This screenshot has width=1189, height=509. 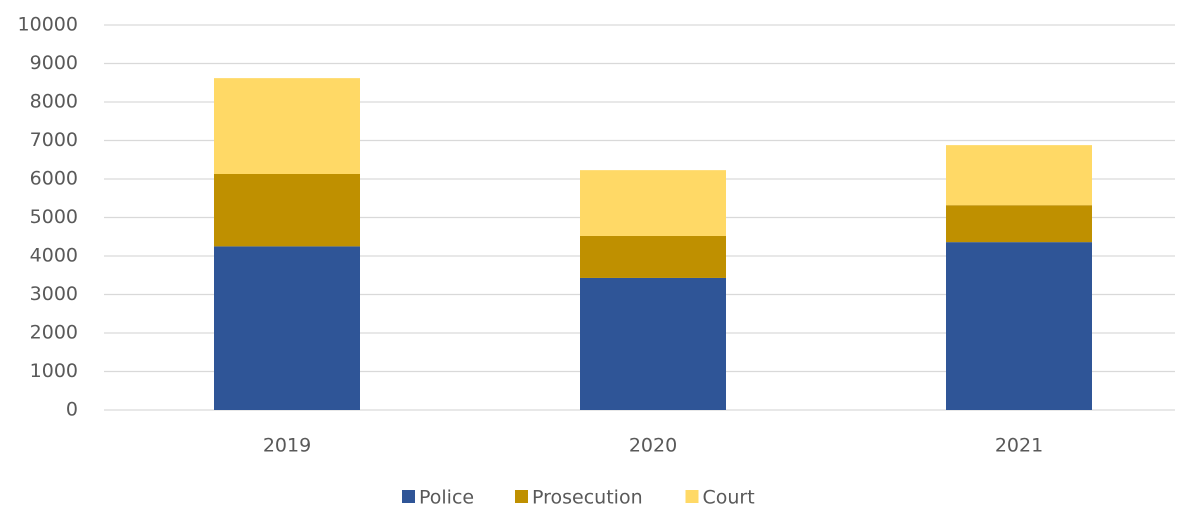 What do you see at coordinates (54, 140) in the screenshot?
I see `y-tick-label: 7000` at bounding box center [54, 140].